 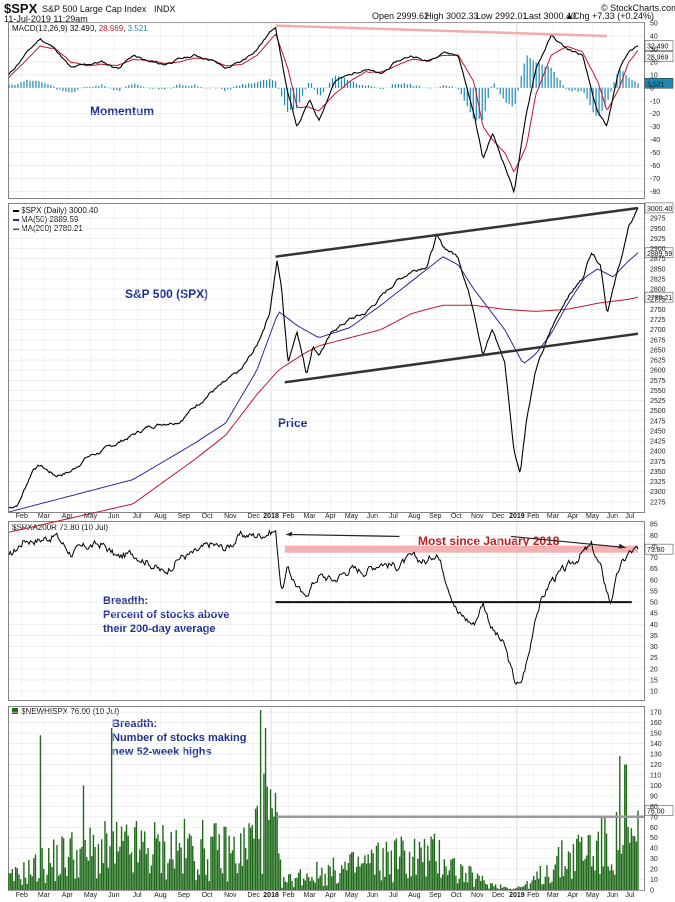 What do you see at coordinates (573, 516) in the screenshot?
I see `price-xtick-label: Apr` at bounding box center [573, 516].